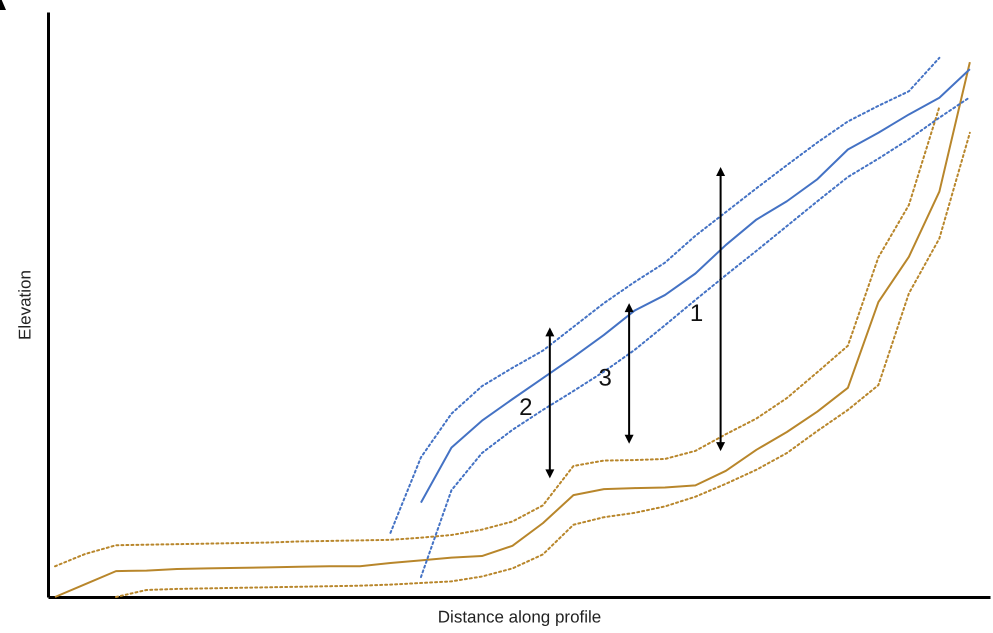 The width and height of the screenshot is (993, 633). Describe the element at coordinates (520, 617) in the screenshot. I see `x-axis-title: Distance along profile` at that location.